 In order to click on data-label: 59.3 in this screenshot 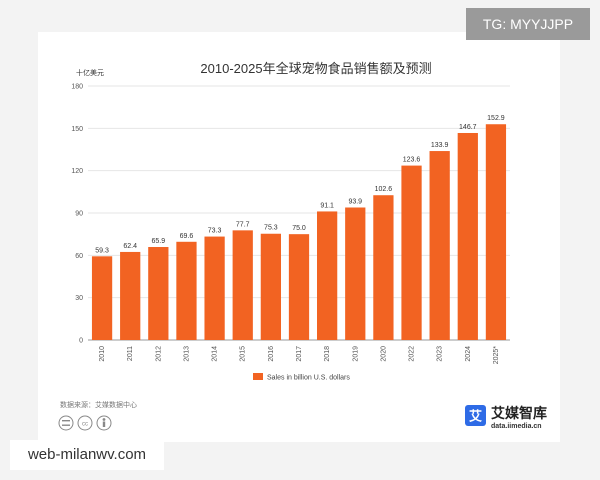, I will do `click(102, 250)`.